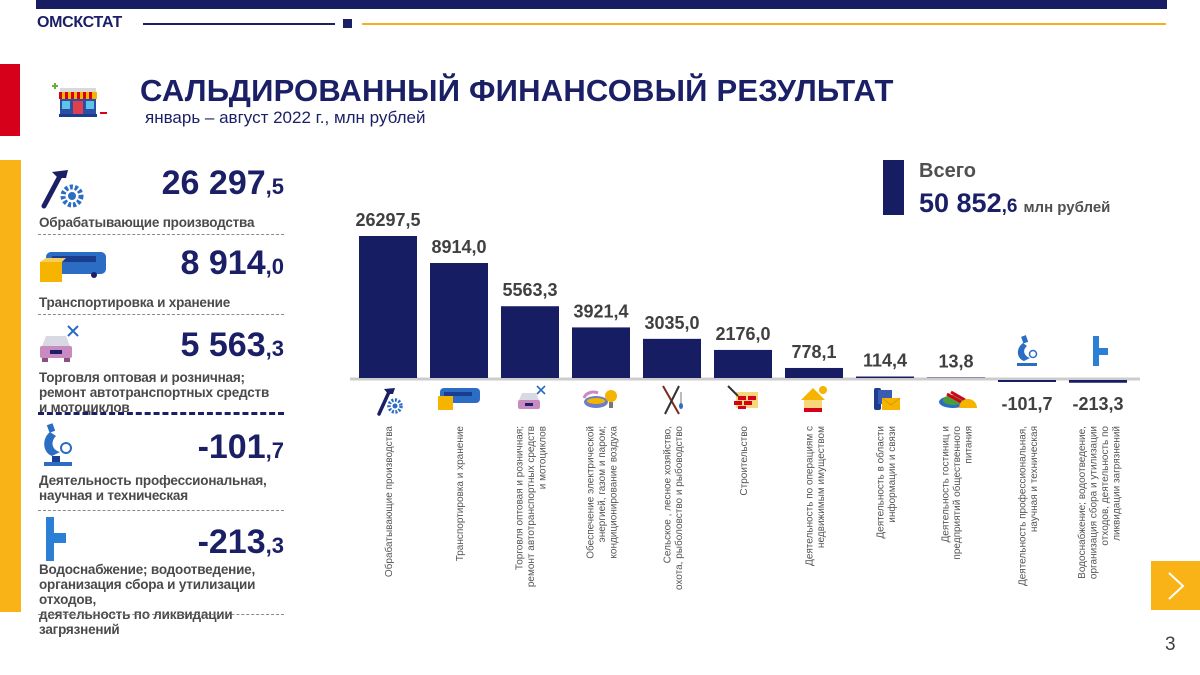 Image resolution: width=1200 pixels, height=675 pixels. What do you see at coordinates (84, 407) in the screenshot?
I see `label-line: и мотоциклов` at bounding box center [84, 407].